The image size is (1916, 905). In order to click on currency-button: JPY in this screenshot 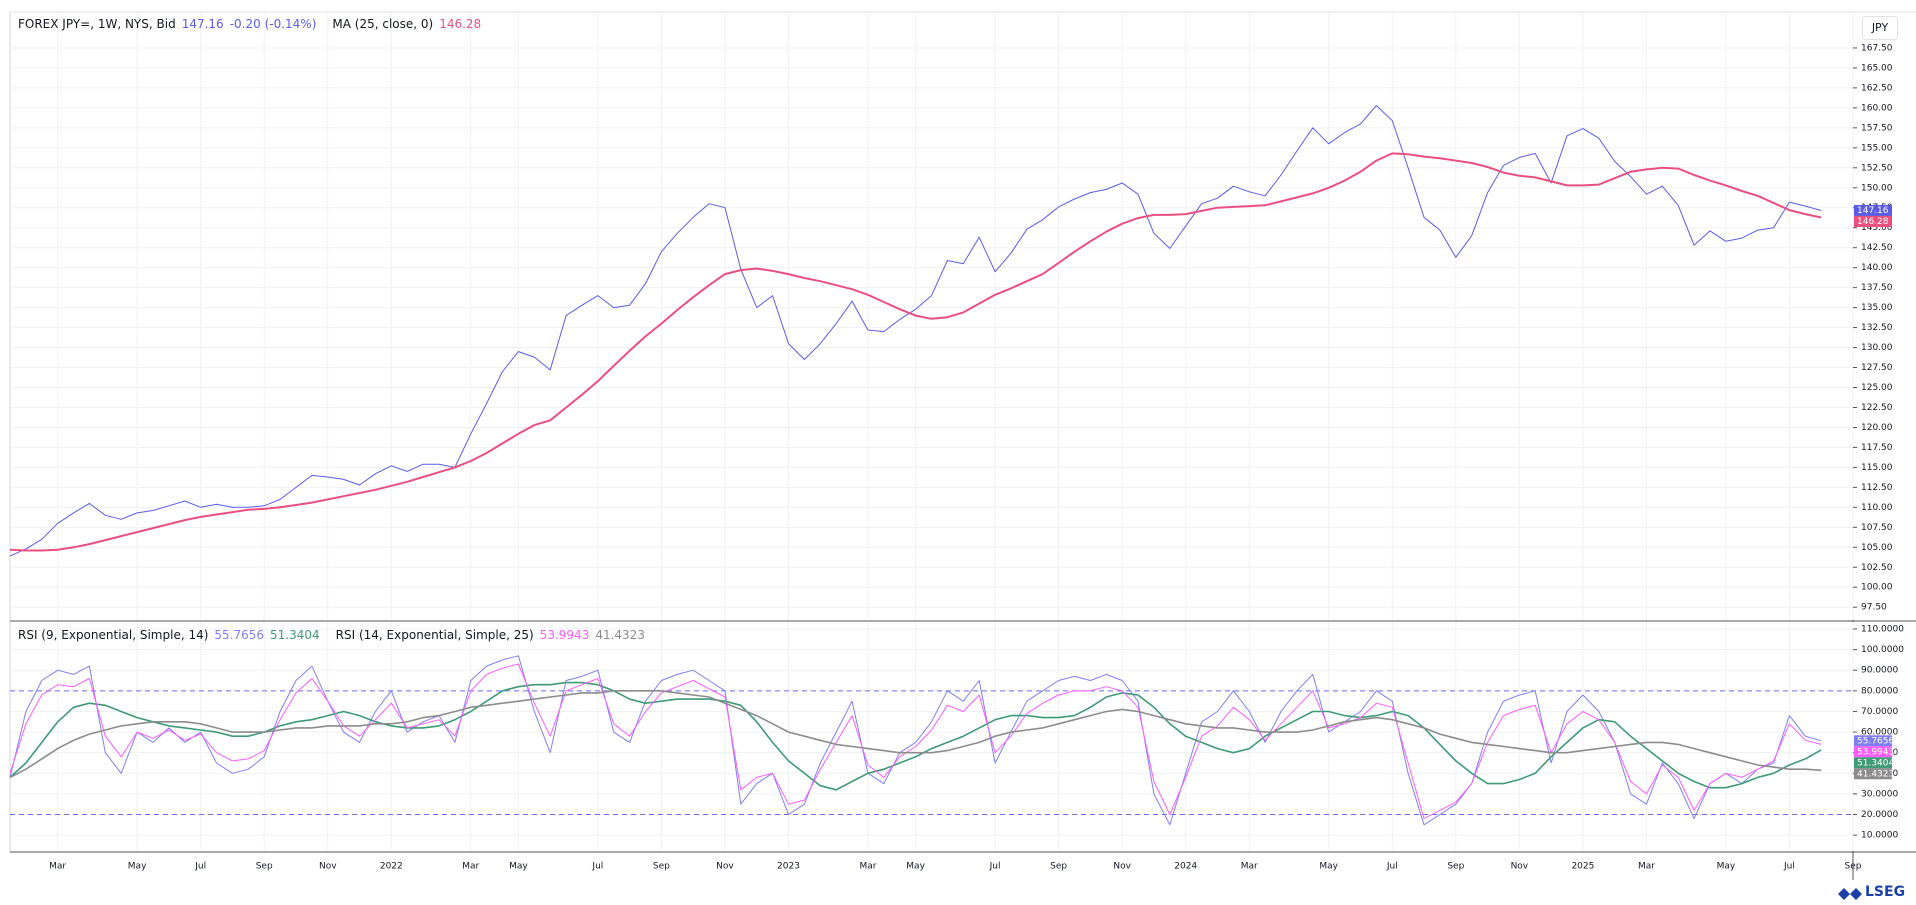, I will do `click(1880, 28)`.